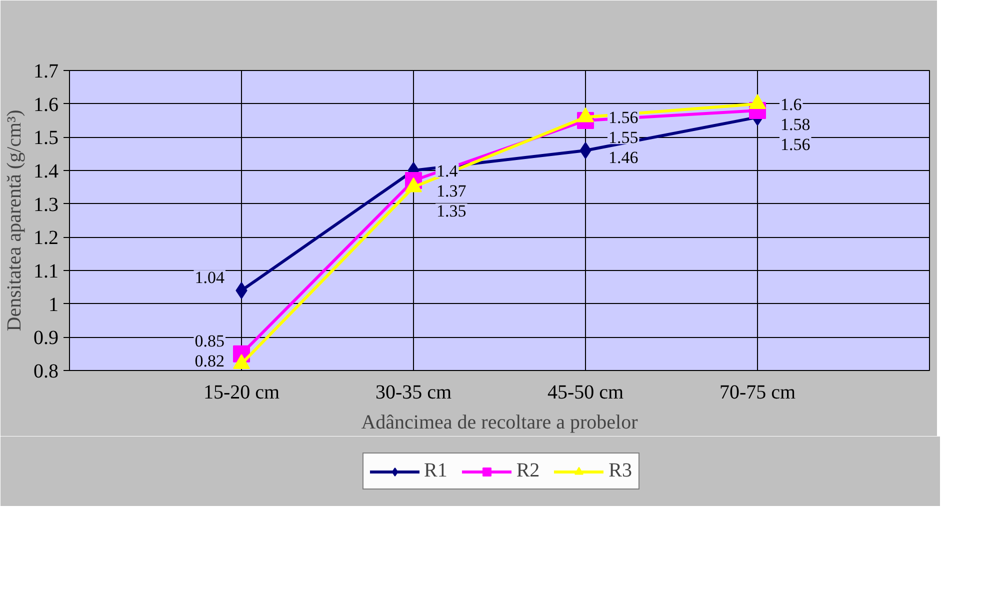 The image size is (987, 590). I want to click on x-tick-label: 30-35 cm, so click(413, 393).